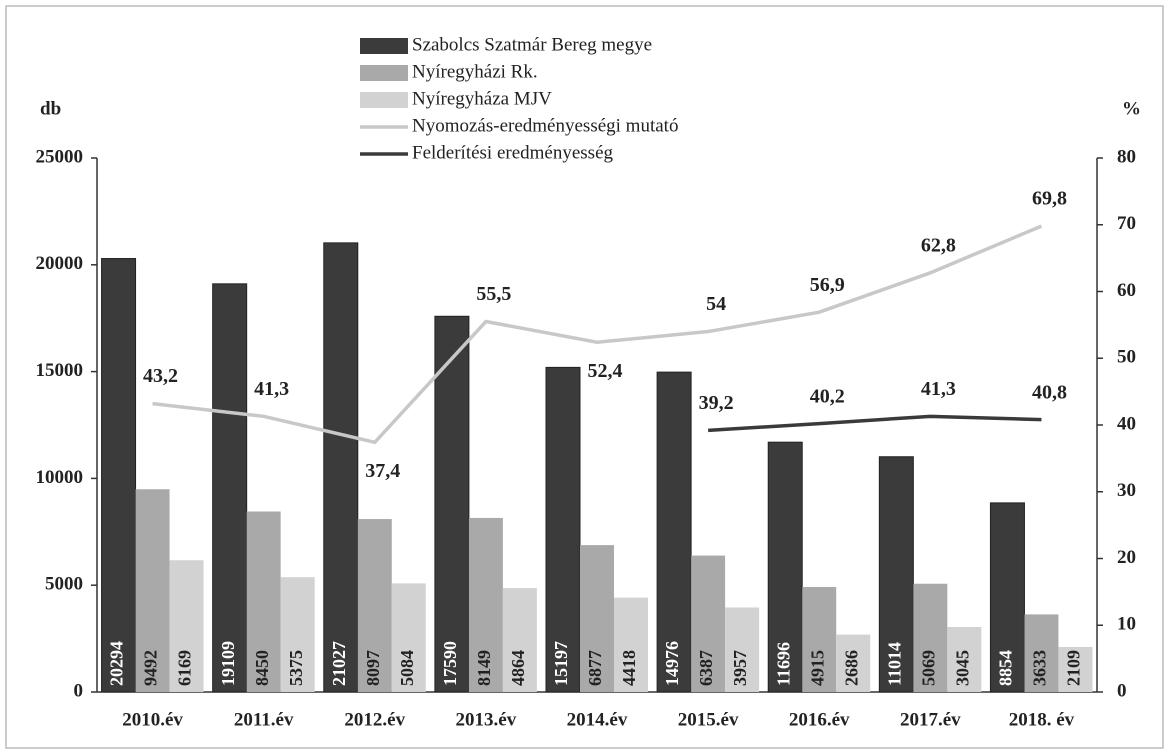 This screenshot has width=1169, height=754. I want to click on bar-value-label: 17590, so click(450, 663).